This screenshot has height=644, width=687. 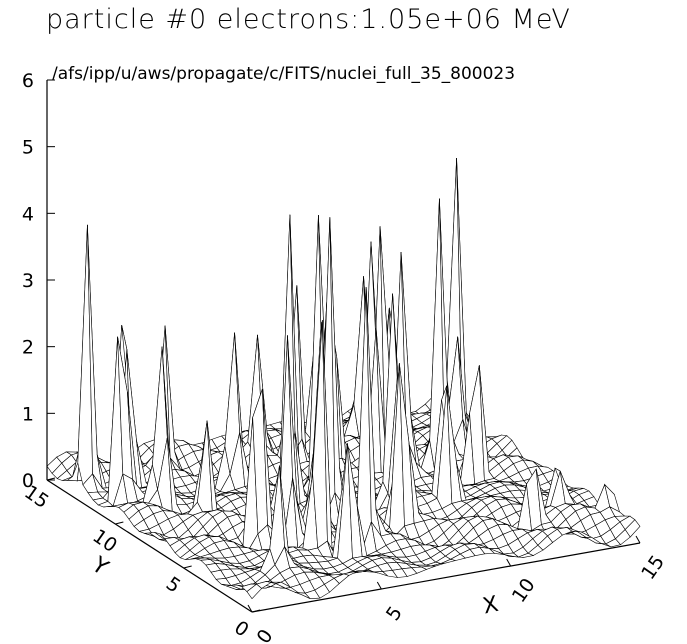 What do you see at coordinates (105, 541) in the screenshot?
I see `y-tick-label: 10` at bounding box center [105, 541].